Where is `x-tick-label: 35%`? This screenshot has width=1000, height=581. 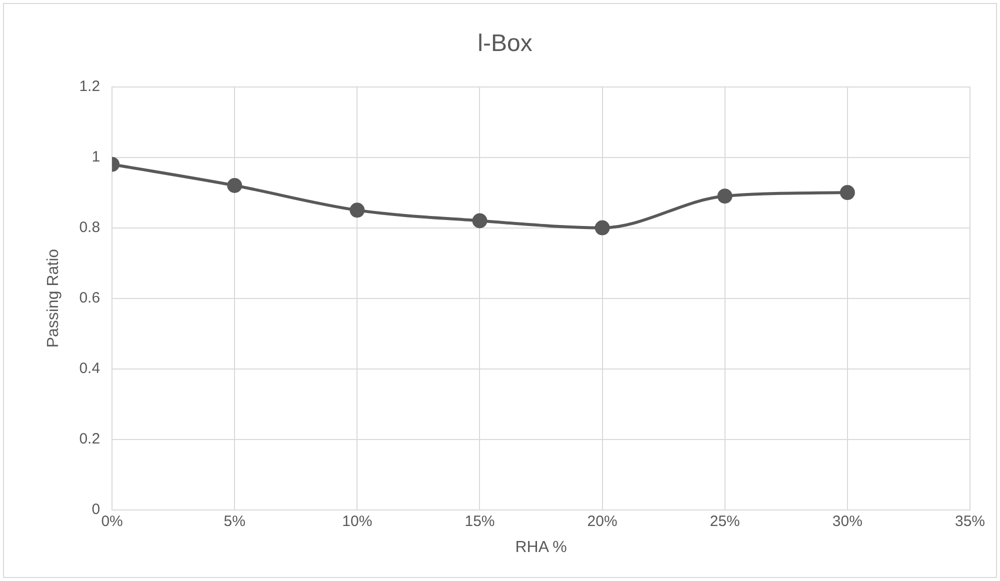 x-tick-label: 35% is located at coordinates (970, 521).